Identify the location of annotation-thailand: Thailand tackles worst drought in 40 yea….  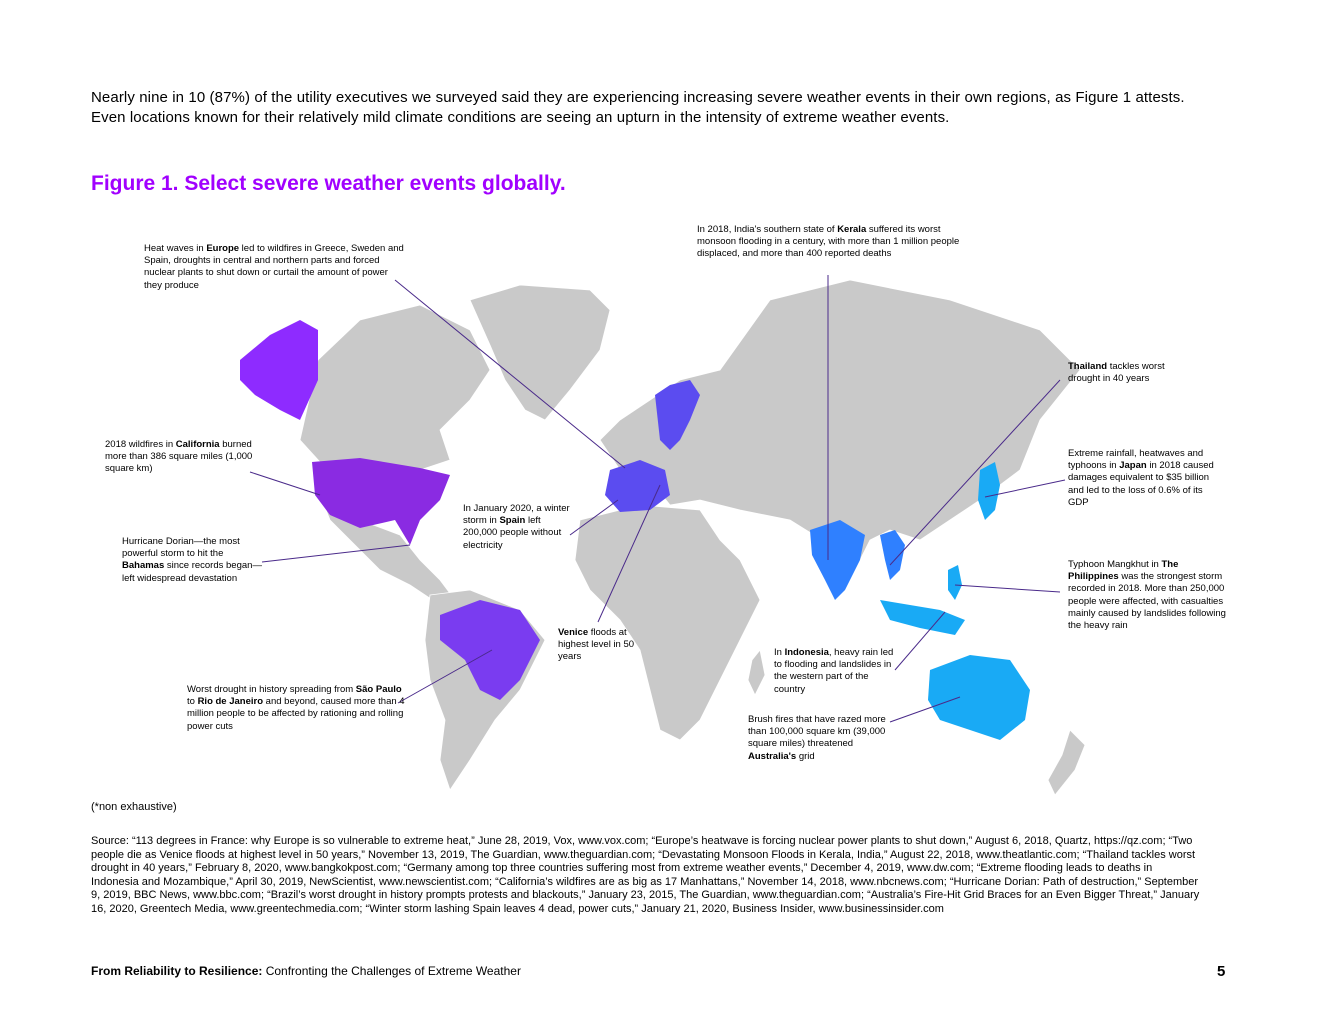
(1116, 373).